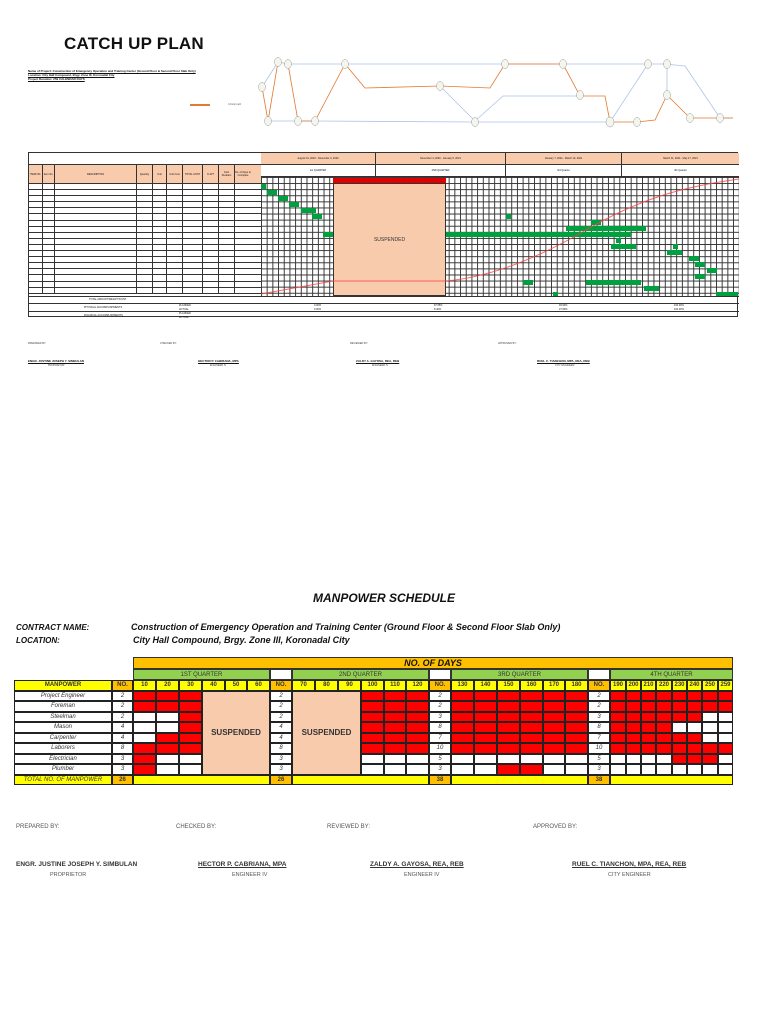 Image resolution: width=768 pixels, height=1024 pixels. Describe the element at coordinates (63, 779) in the screenshot. I see `total-label: TOTAL NO. OF MANPOWER` at that location.